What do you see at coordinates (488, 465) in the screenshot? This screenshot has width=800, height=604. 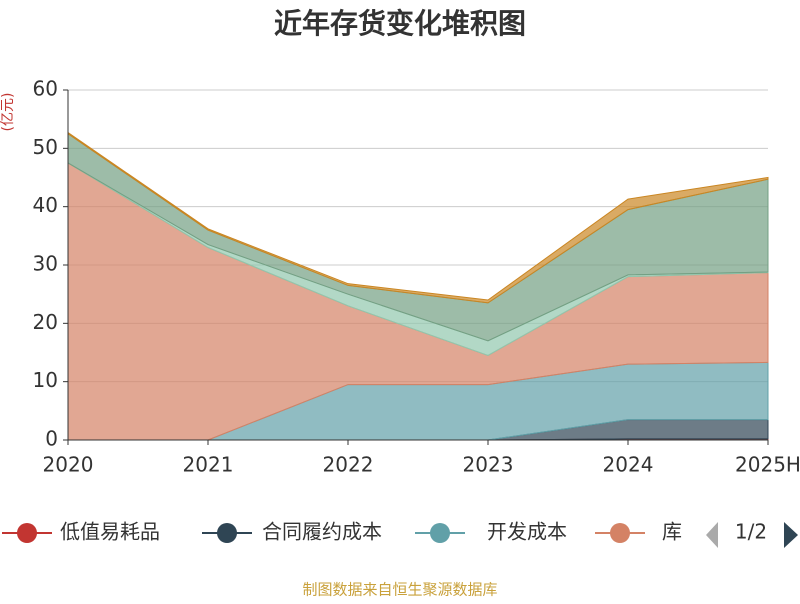 I see `x-tick-label: 2023` at bounding box center [488, 465].